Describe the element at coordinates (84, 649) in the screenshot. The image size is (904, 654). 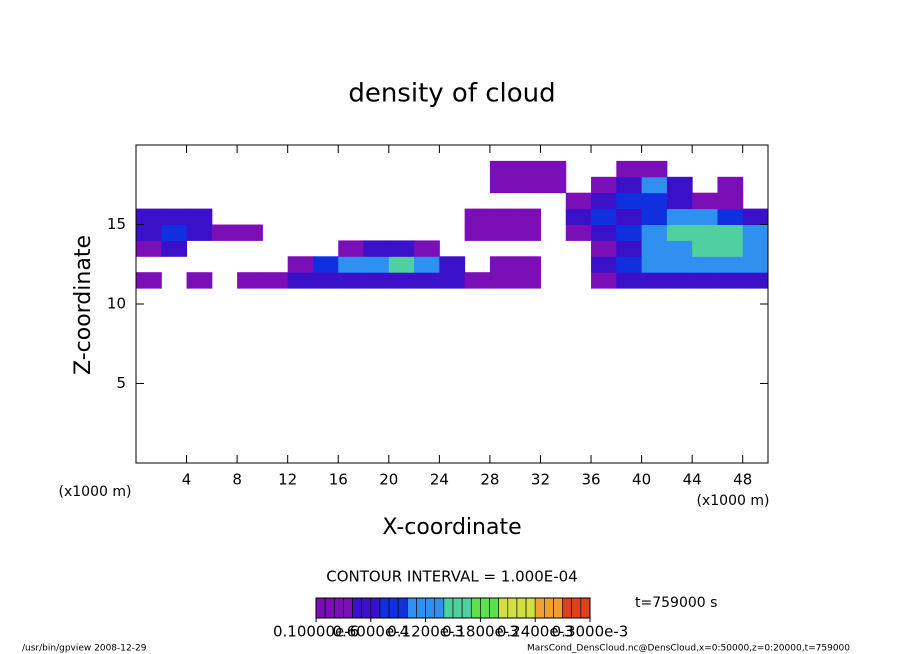
I see `footer-left: /usr/bin/gpview 2008-12-29` at that location.